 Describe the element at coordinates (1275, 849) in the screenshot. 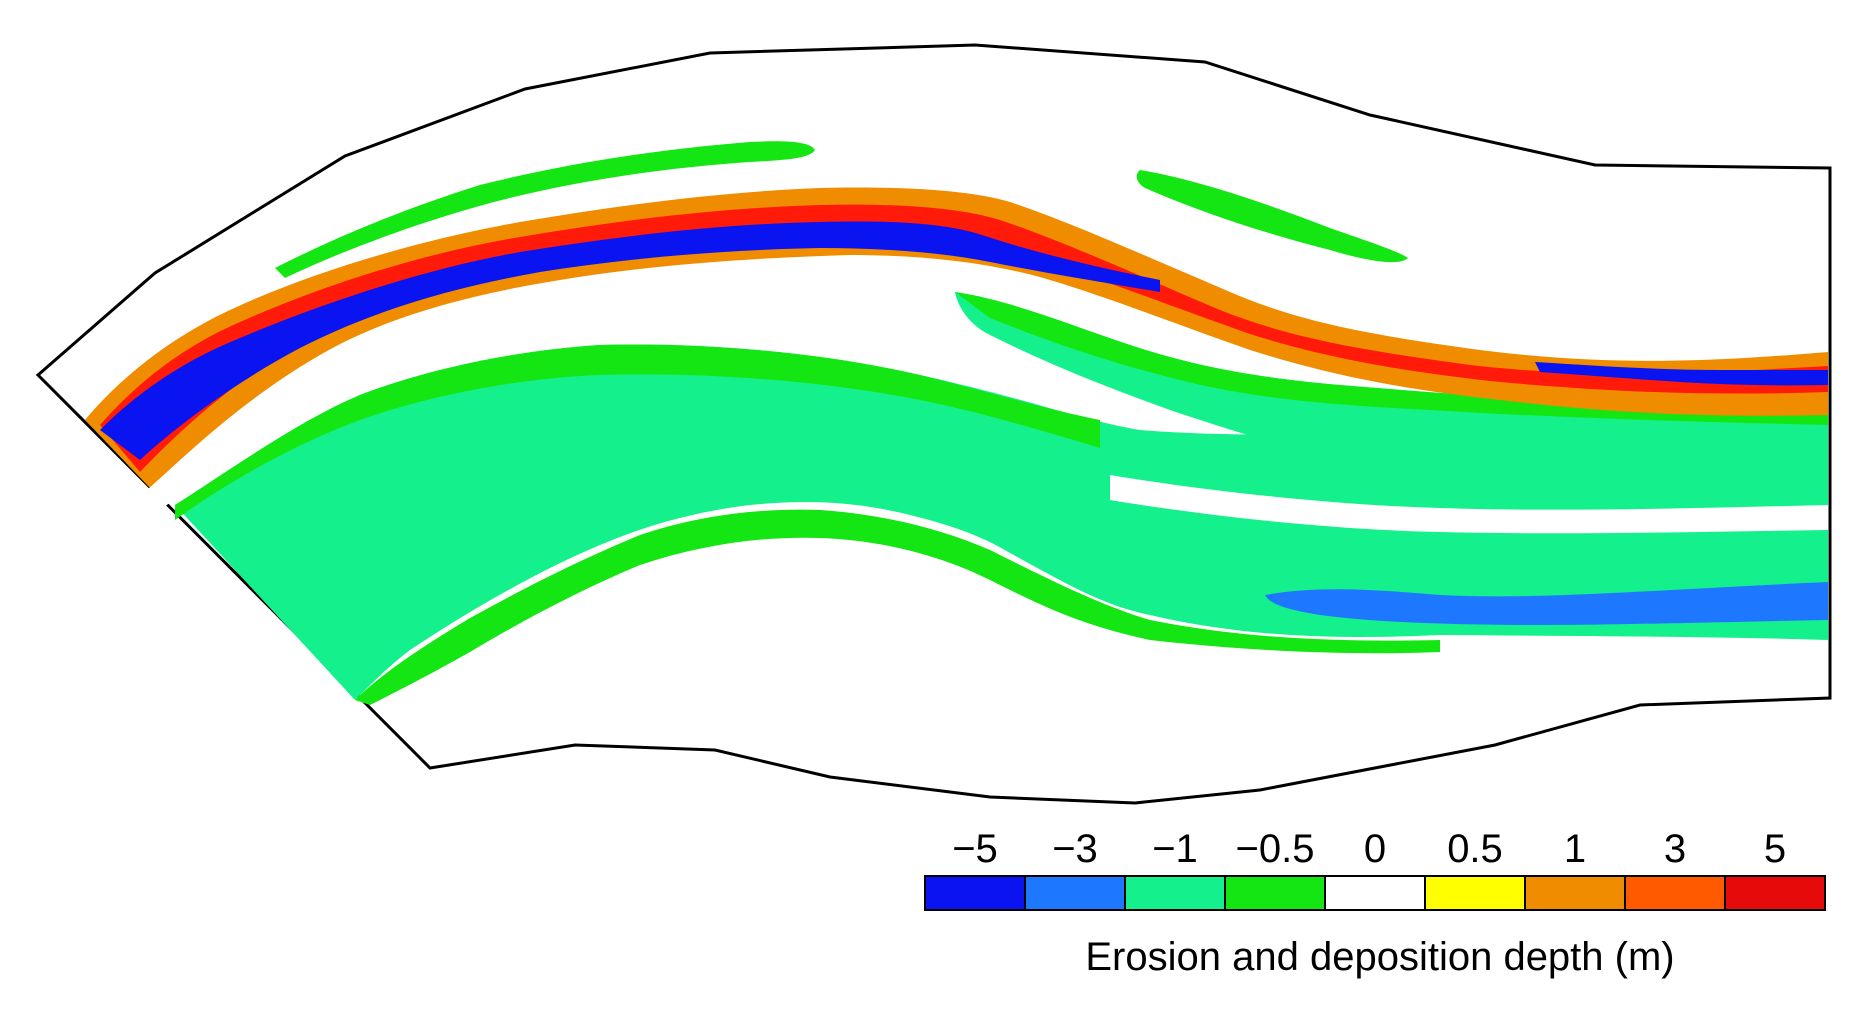

I see `legend-tick-label: −0.5` at that location.